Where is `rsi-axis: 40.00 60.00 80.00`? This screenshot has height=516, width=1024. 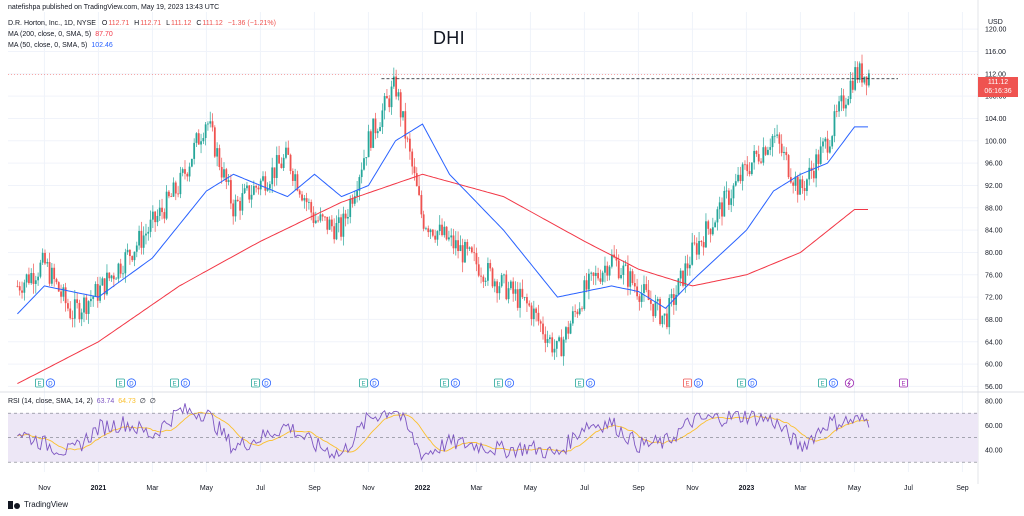 rsi-axis: 40.00 60.00 80.00 is located at coordinates (994, 426).